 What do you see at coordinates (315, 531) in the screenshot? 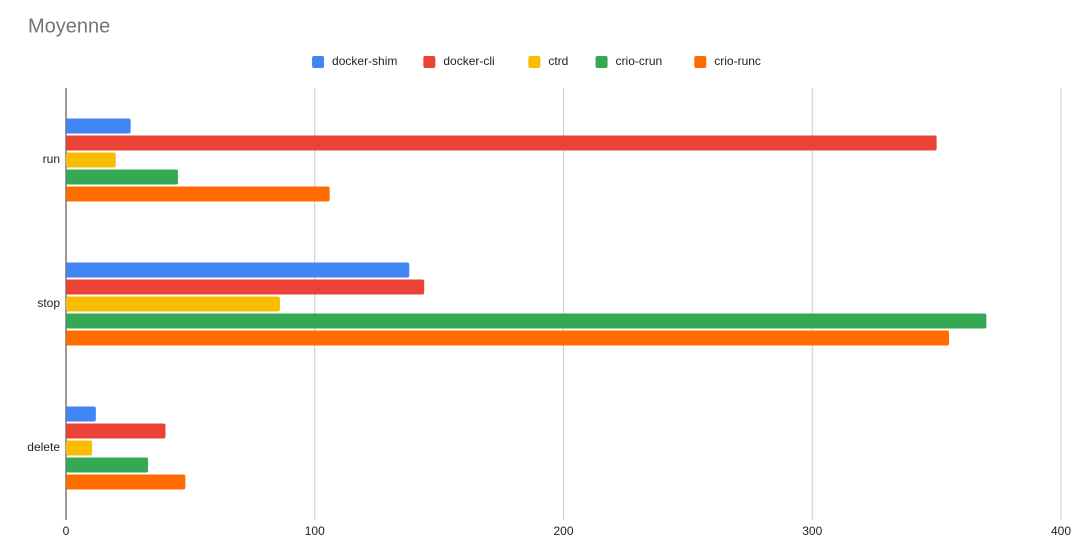
I see `x-tick-label: 100` at bounding box center [315, 531].